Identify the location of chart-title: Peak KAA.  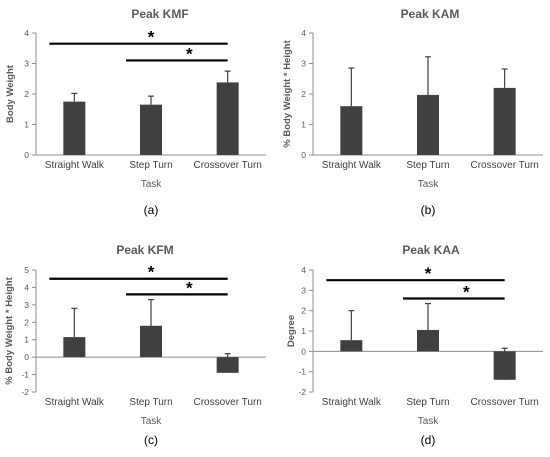
(431, 250).